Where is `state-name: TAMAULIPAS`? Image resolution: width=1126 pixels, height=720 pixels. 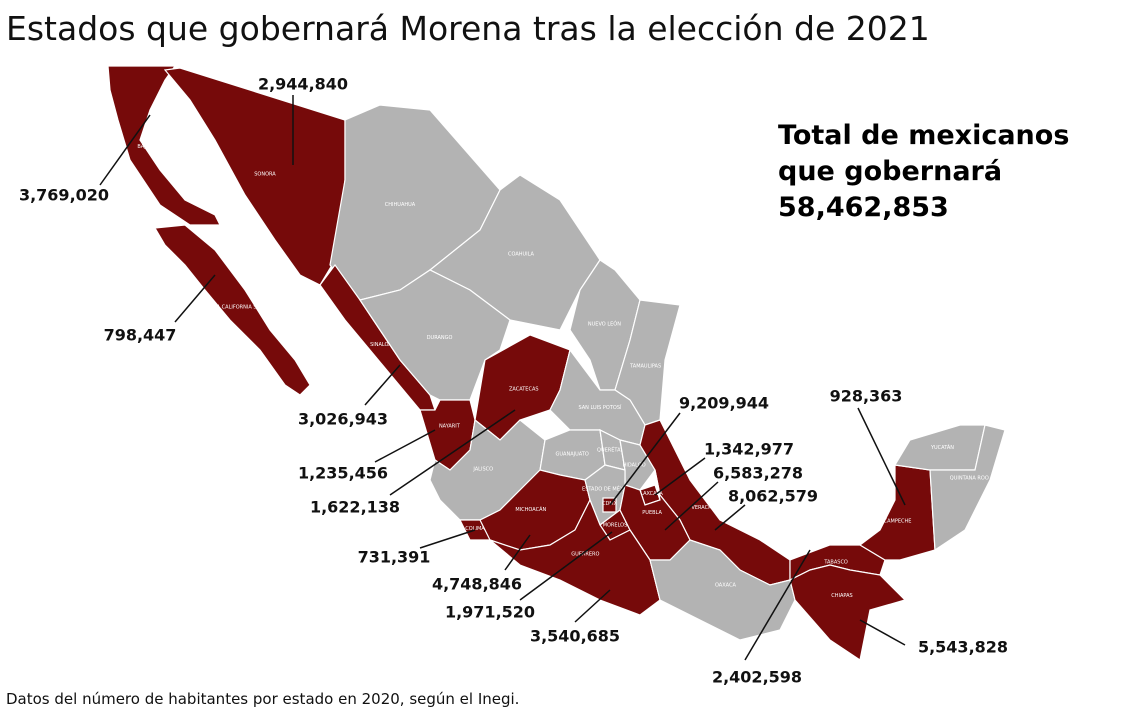
state-name: TAMAULIPAS is located at coordinates (645, 367).